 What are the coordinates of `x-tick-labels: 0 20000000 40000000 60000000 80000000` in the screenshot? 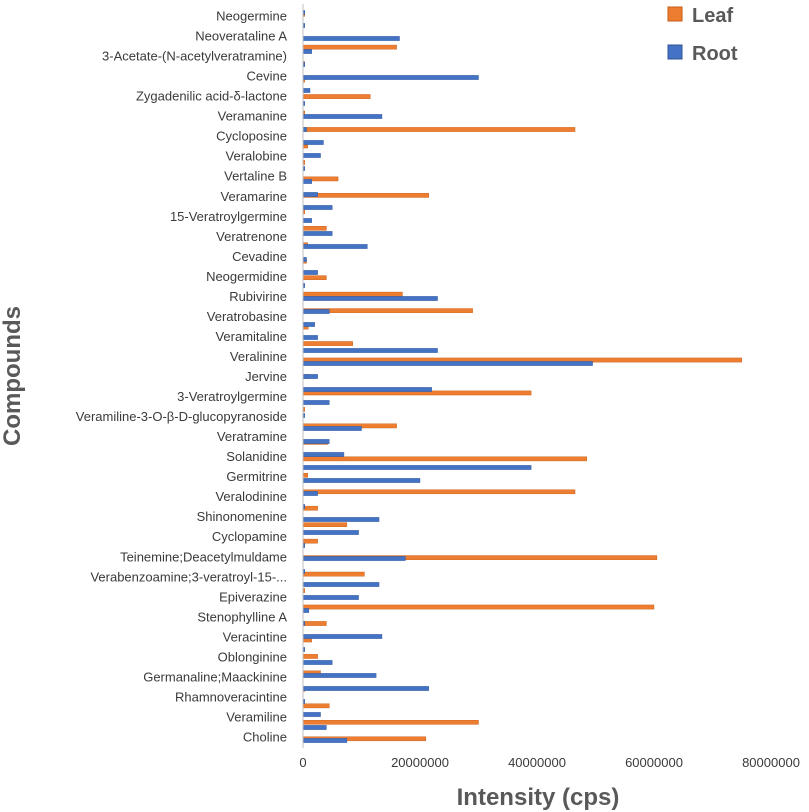 It's located at (549, 762).